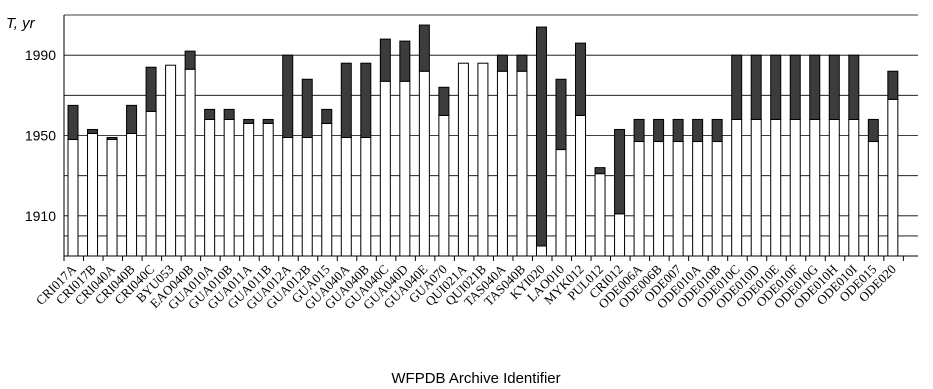 The image size is (933, 389). I want to click on y-tick-label: 1990, so click(40, 55).